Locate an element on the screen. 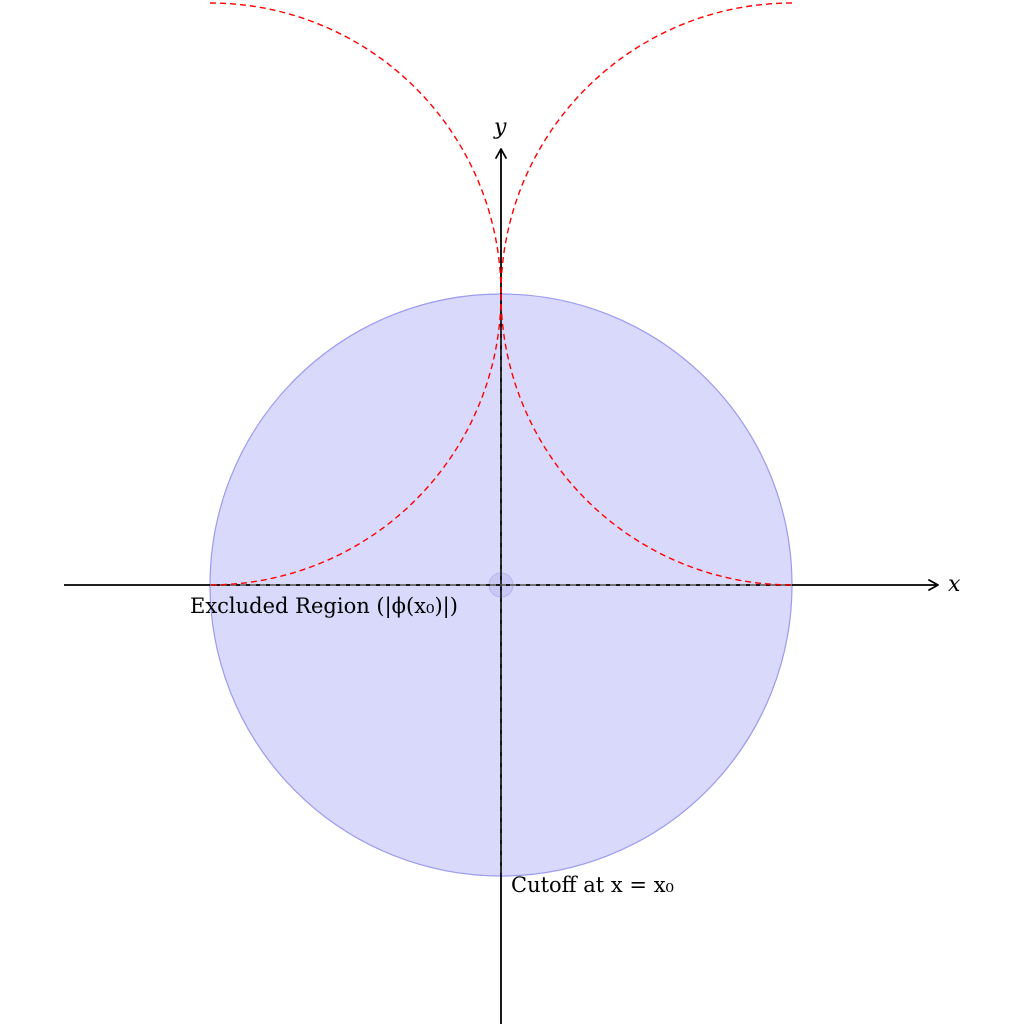 The image size is (1024, 1024). excluded-region-label: Excluded Region (|ϕ(x₀)|) is located at coordinates (324, 606).